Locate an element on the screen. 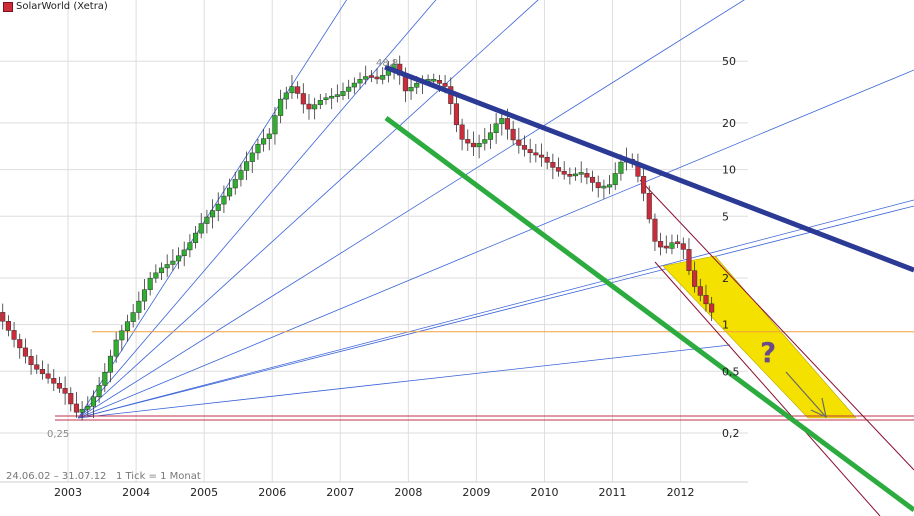  x-axis-labels: 2003 2004 2005 2006 2007 2008 2009 2010 2011 2012 is located at coordinates (374, 492).